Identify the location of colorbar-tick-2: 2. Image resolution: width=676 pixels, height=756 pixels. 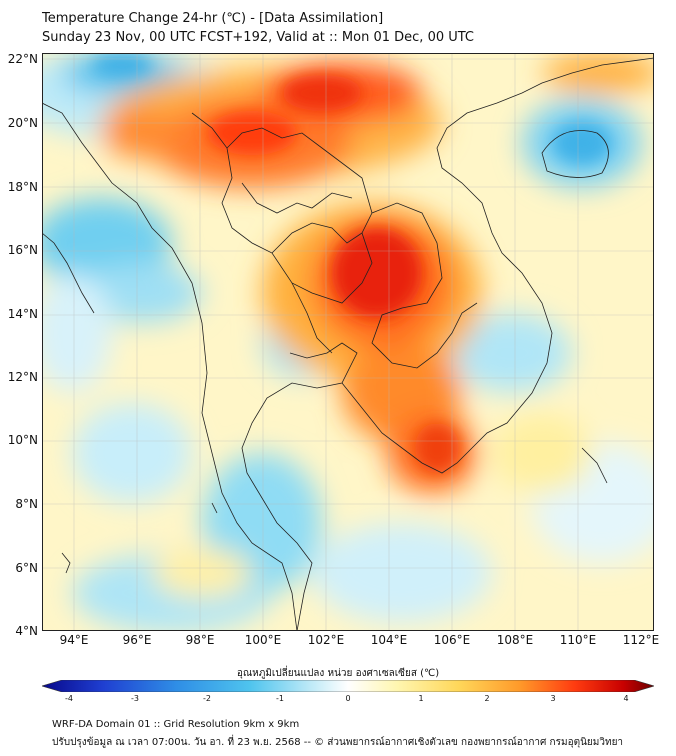
(487, 698).